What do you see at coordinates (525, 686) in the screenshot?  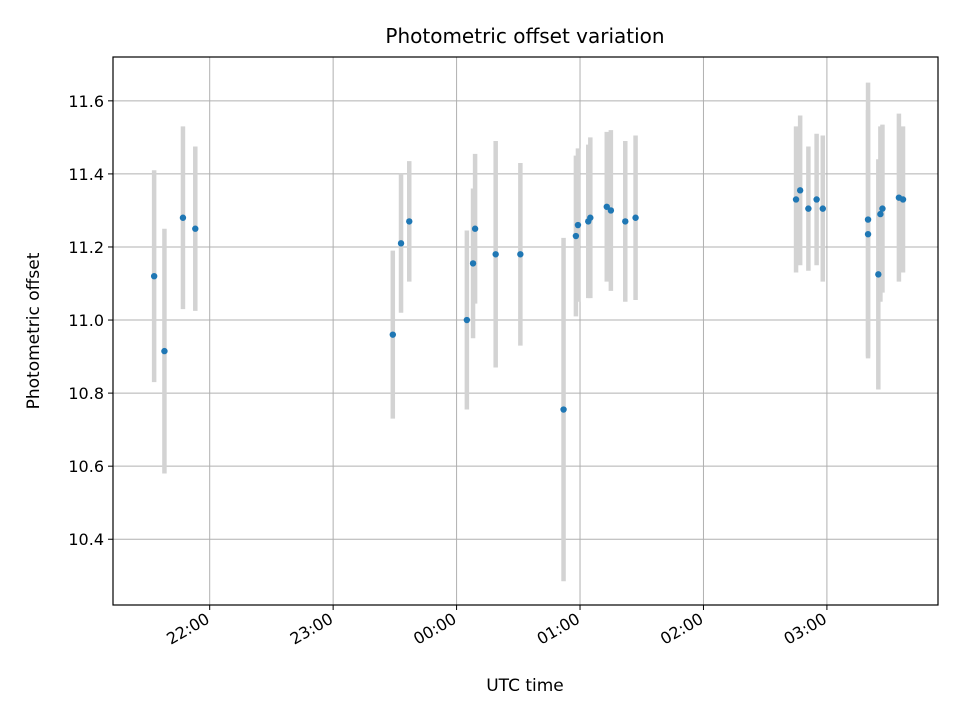 I see `x-axis-title: UTC time` at bounding box center [525, 686].